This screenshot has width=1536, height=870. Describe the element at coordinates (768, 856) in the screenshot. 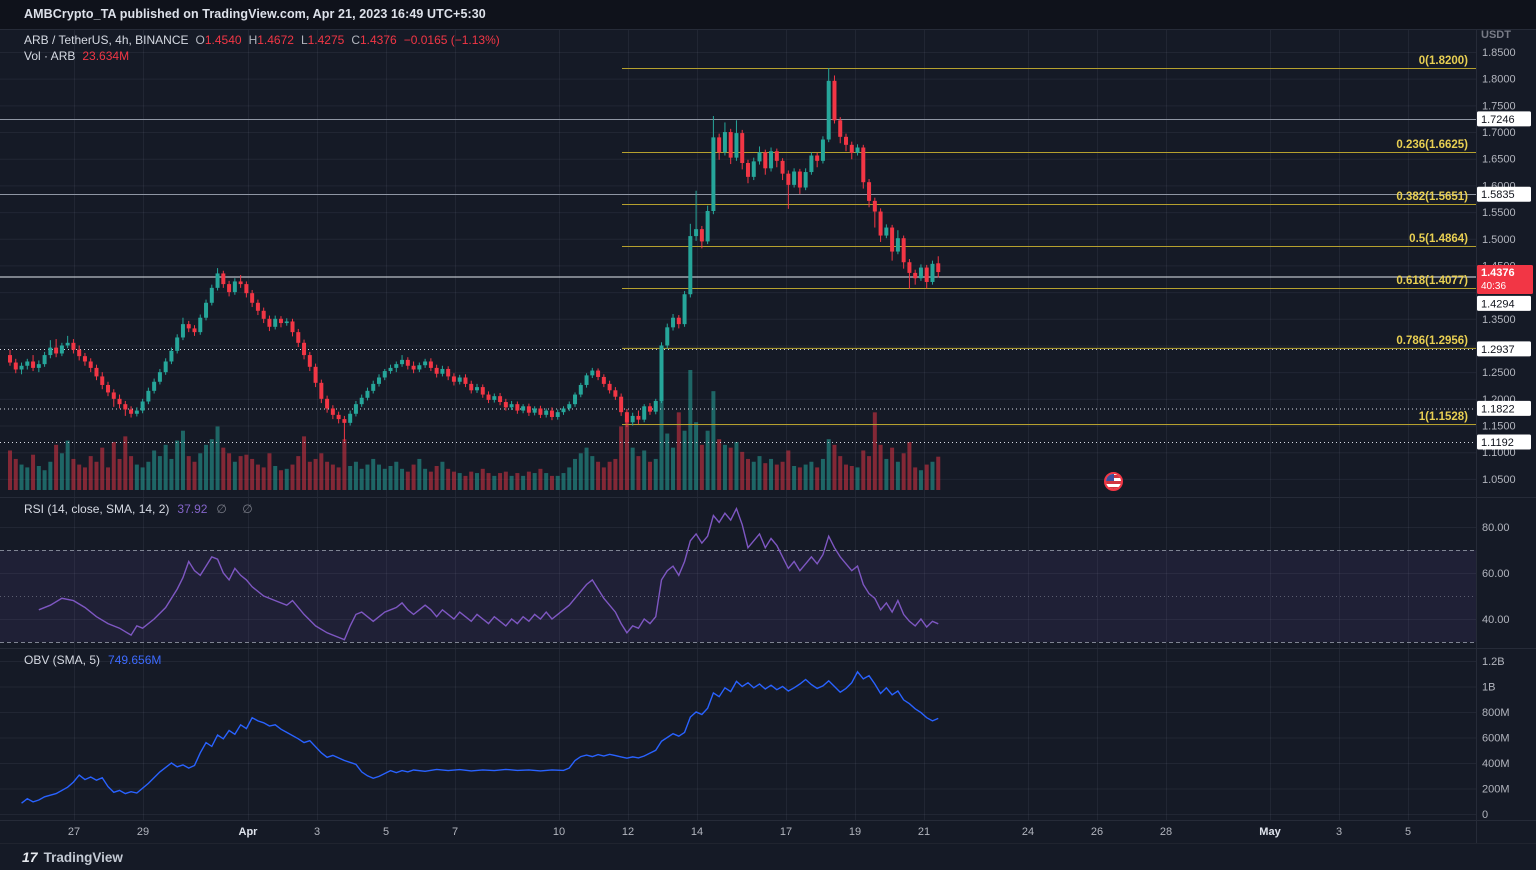

I see `footer-bar: 17 TradingView` at that location.